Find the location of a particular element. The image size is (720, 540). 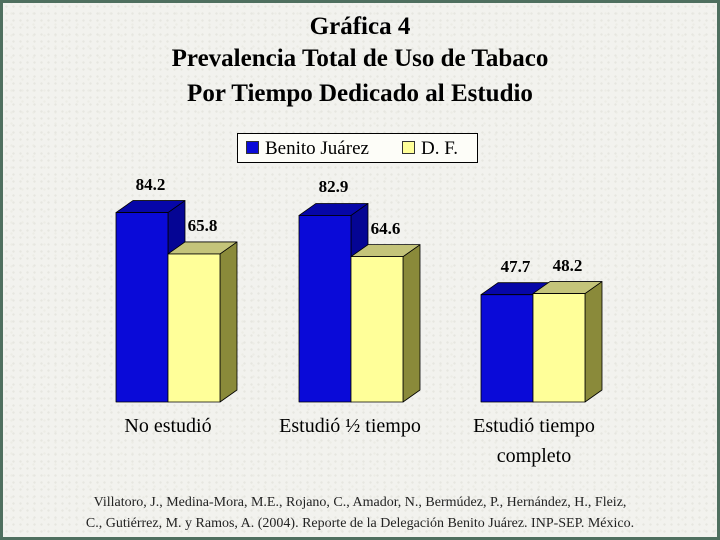

chart-title-line-3: Por Tiempo Dedicado al Estudio is located at coordinates (360, 93).